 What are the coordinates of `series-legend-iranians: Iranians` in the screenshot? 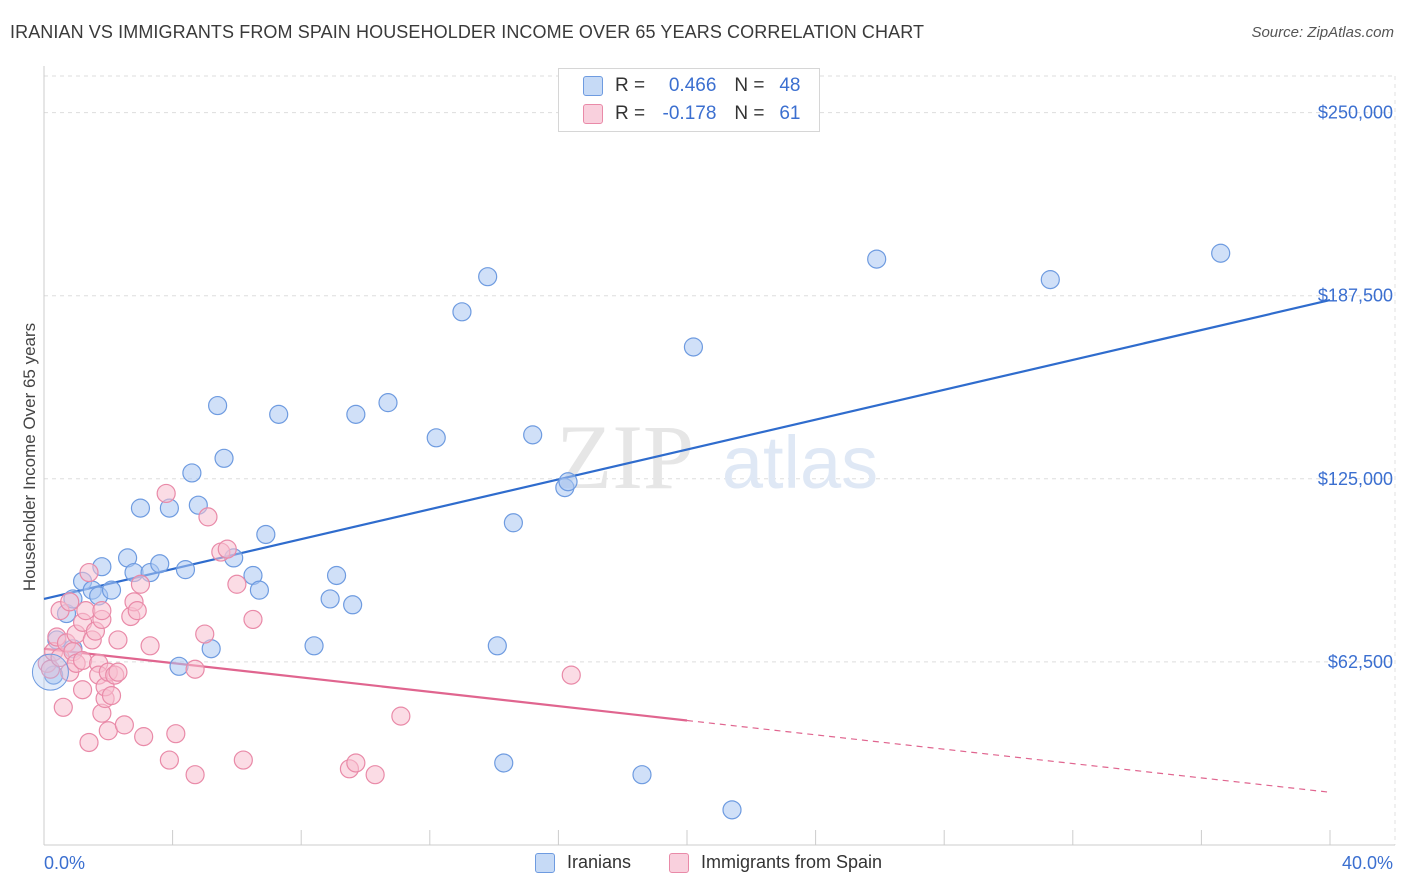 It's located at (583, 862).